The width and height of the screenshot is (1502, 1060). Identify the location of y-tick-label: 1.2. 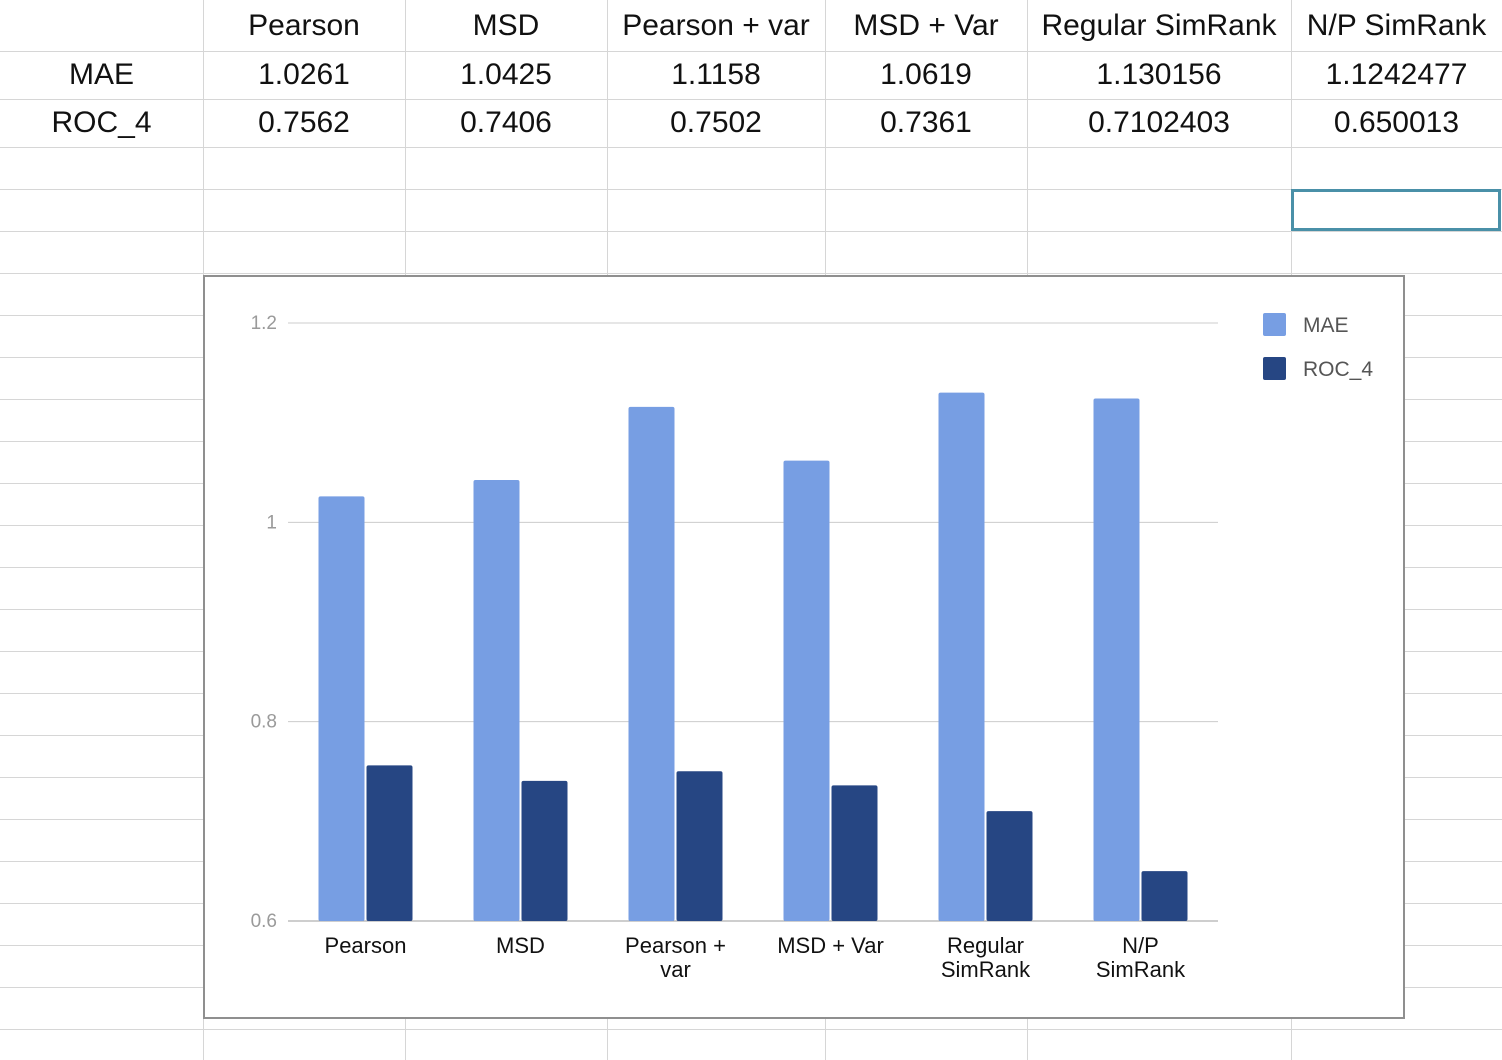
(264, 323).